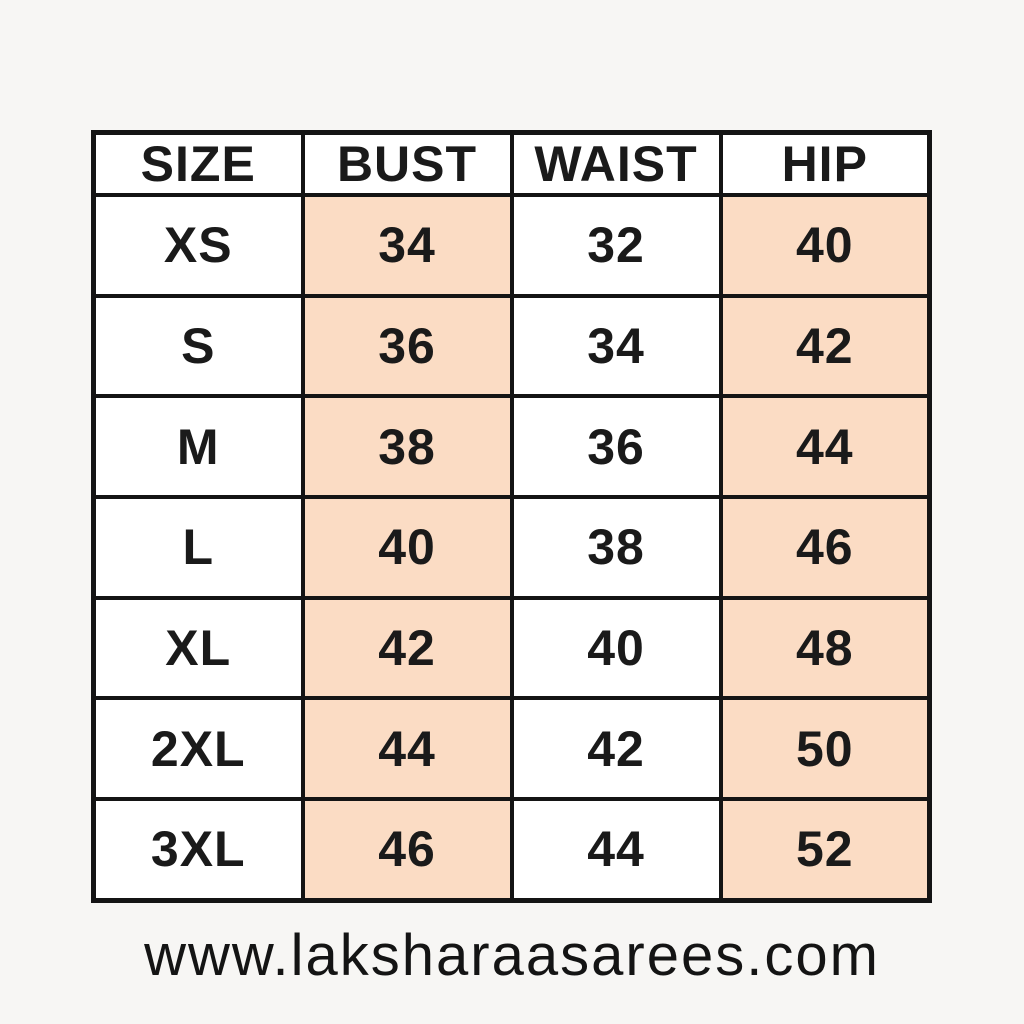  I want to click on cell-hip: 40, so click(825, 245).